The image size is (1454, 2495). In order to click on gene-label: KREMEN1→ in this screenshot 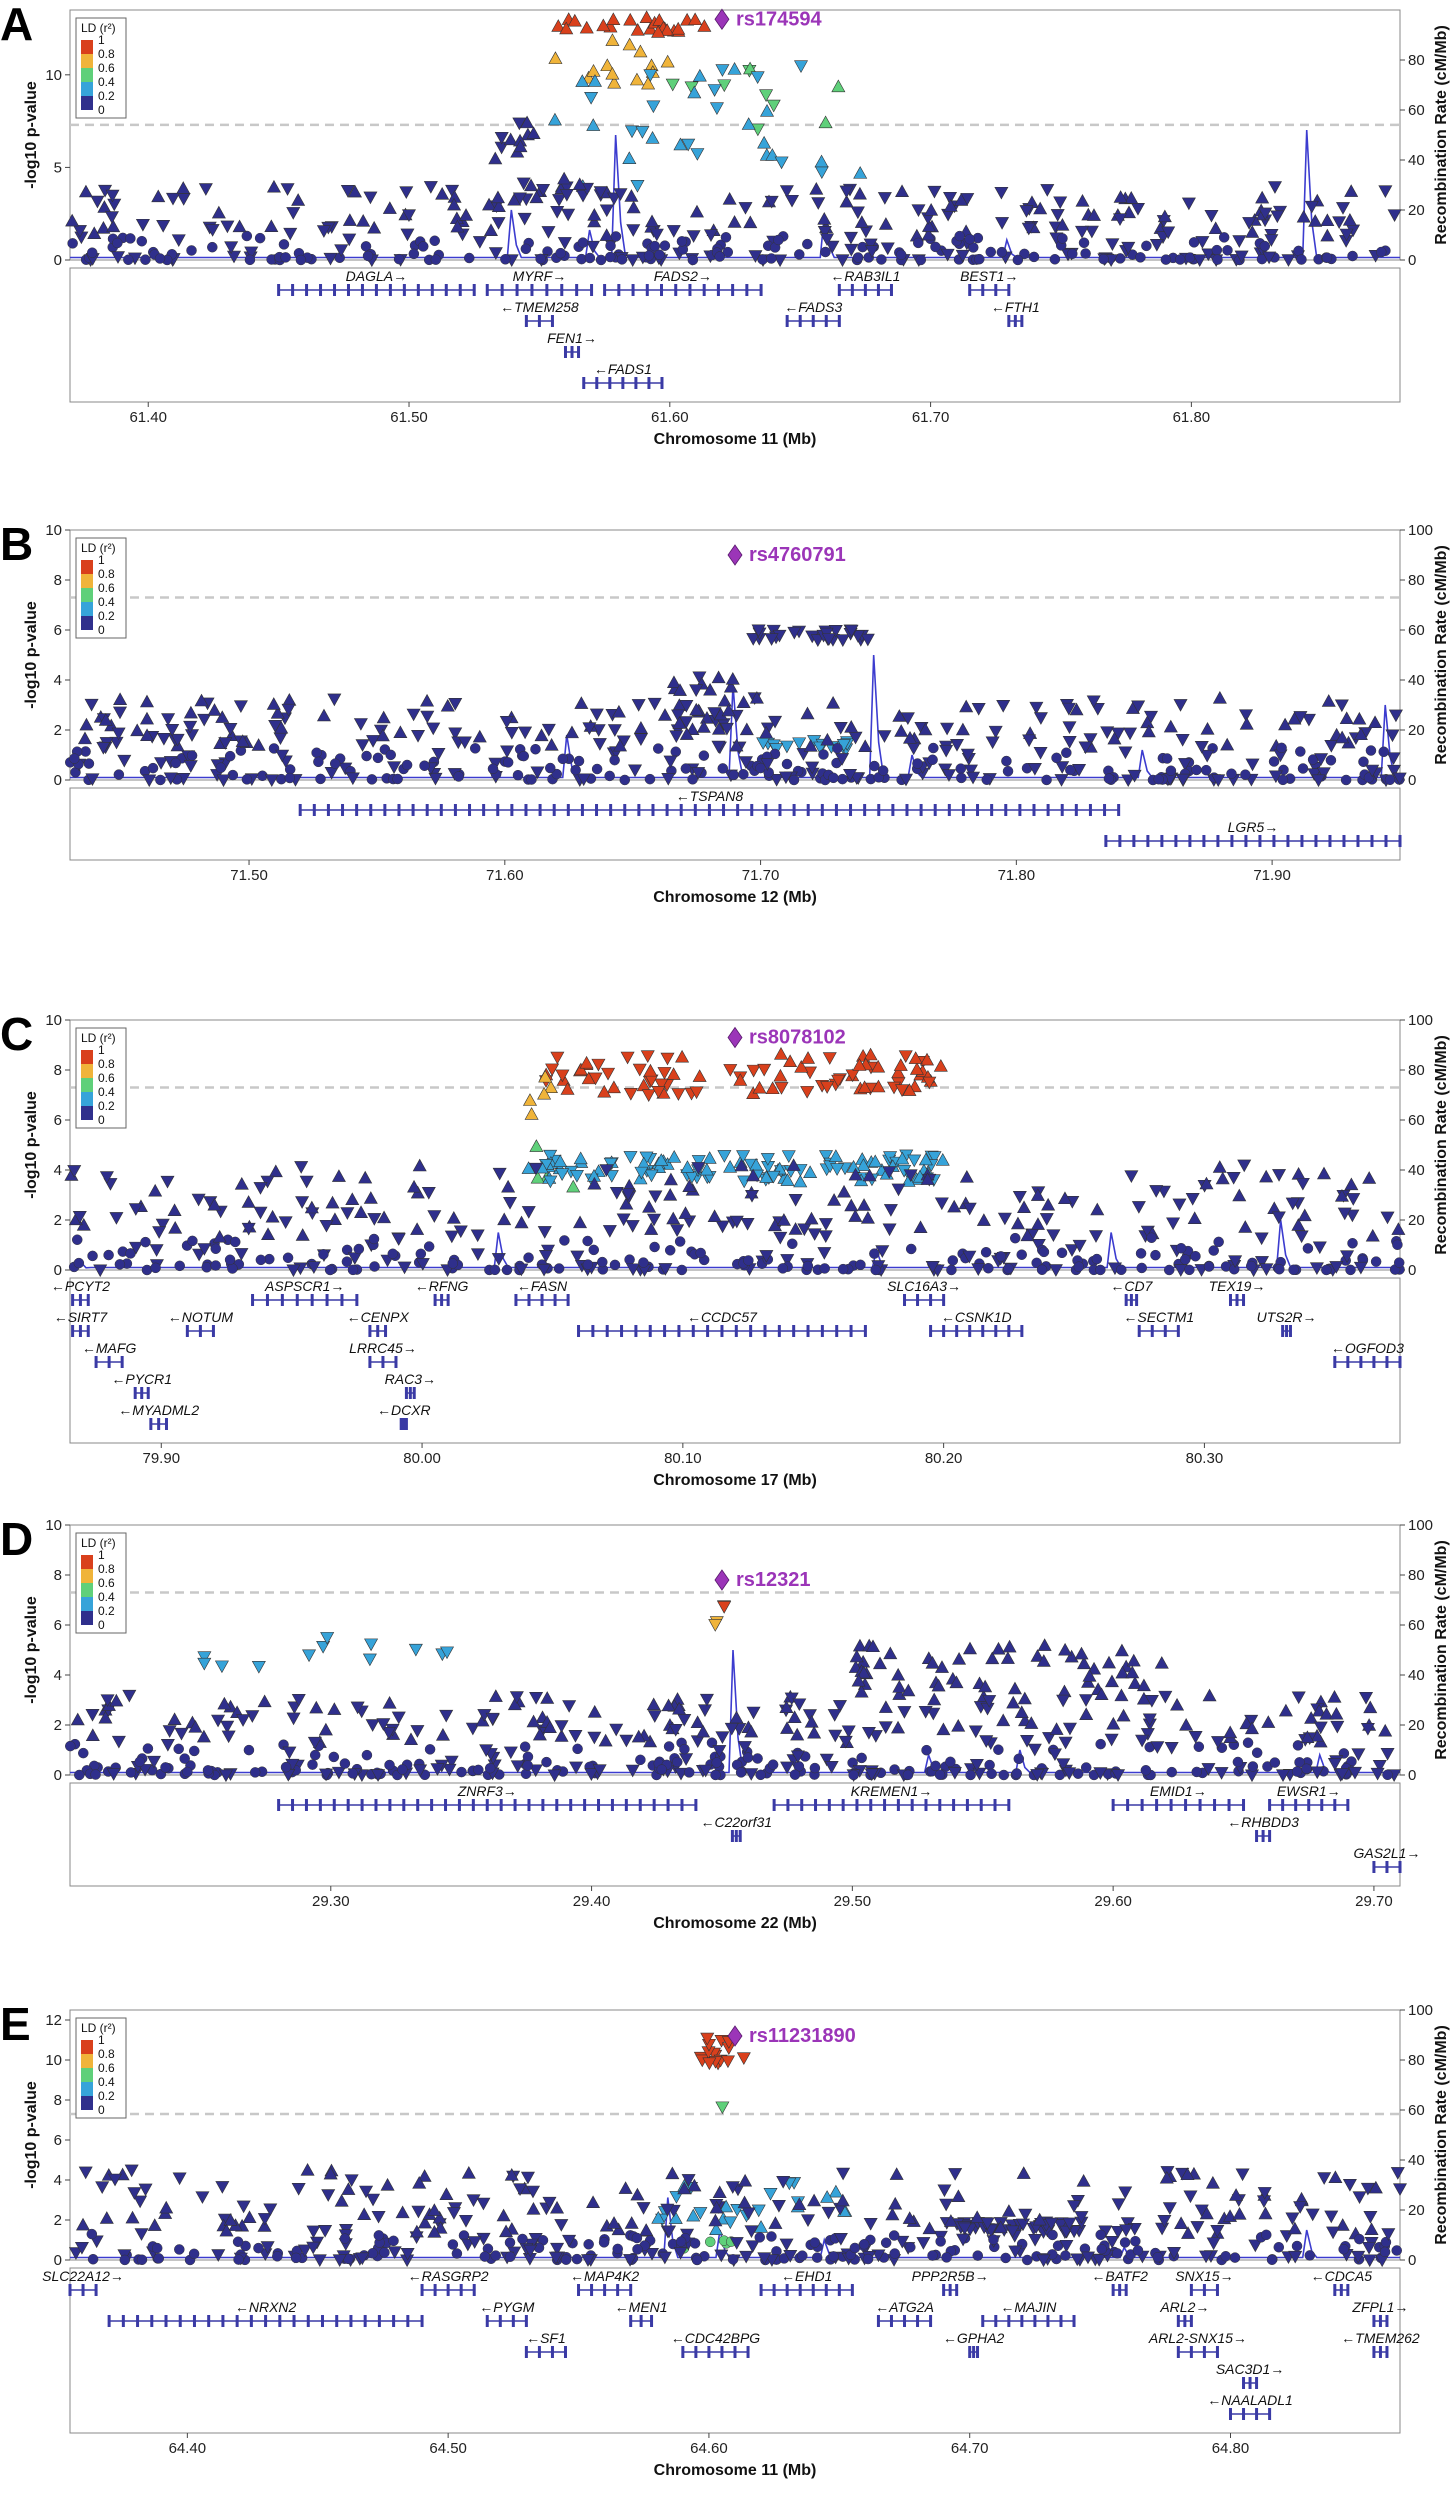, I will do `click(892, 1791)`.